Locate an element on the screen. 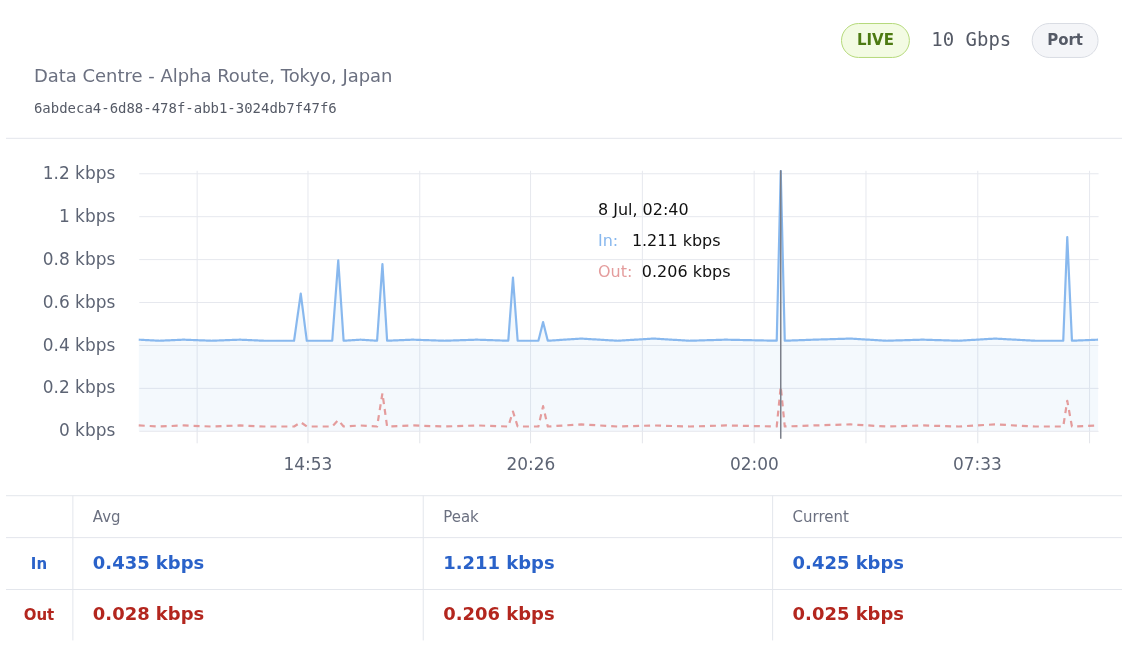 The image size is (1128, 648). text: 0.425 kbps is located at coordinates (848, 562).